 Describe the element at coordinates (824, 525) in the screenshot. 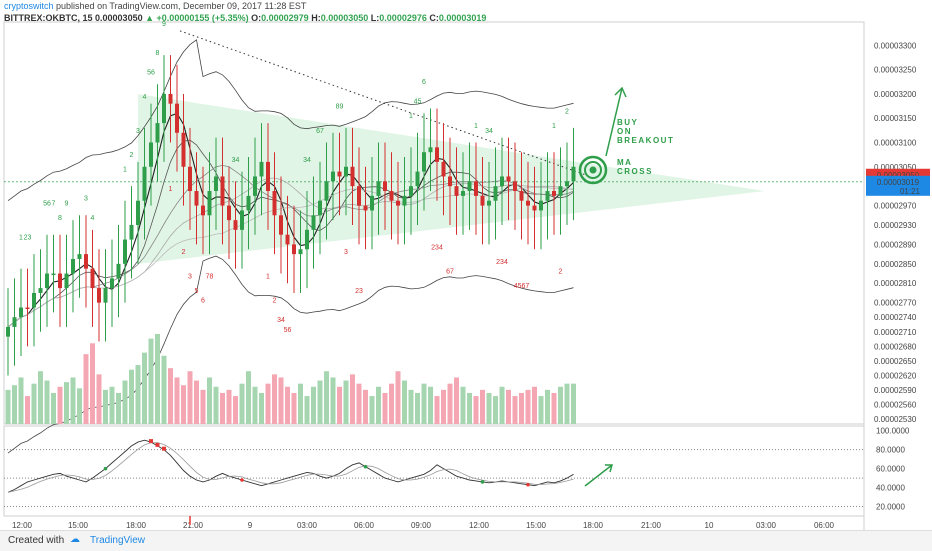

I see `time-axis-label: 06:00` at that location.